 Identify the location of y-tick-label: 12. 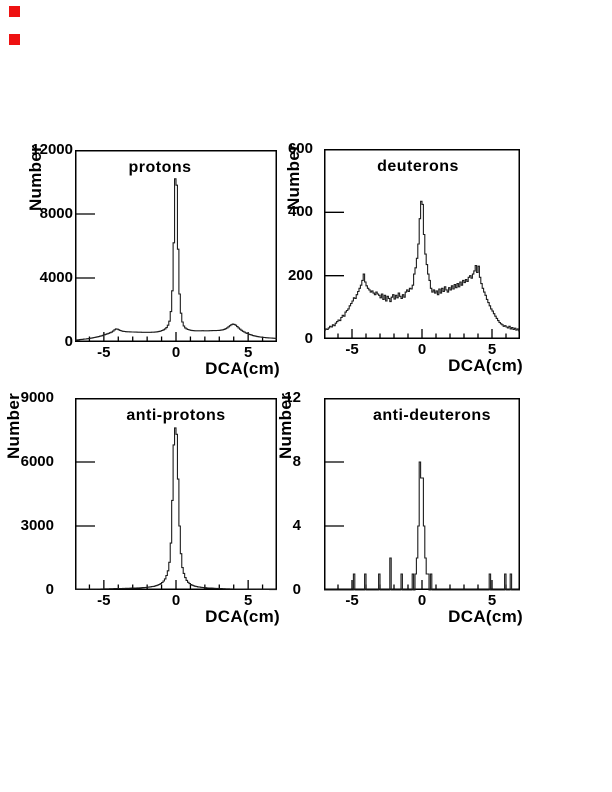
(292, 397).